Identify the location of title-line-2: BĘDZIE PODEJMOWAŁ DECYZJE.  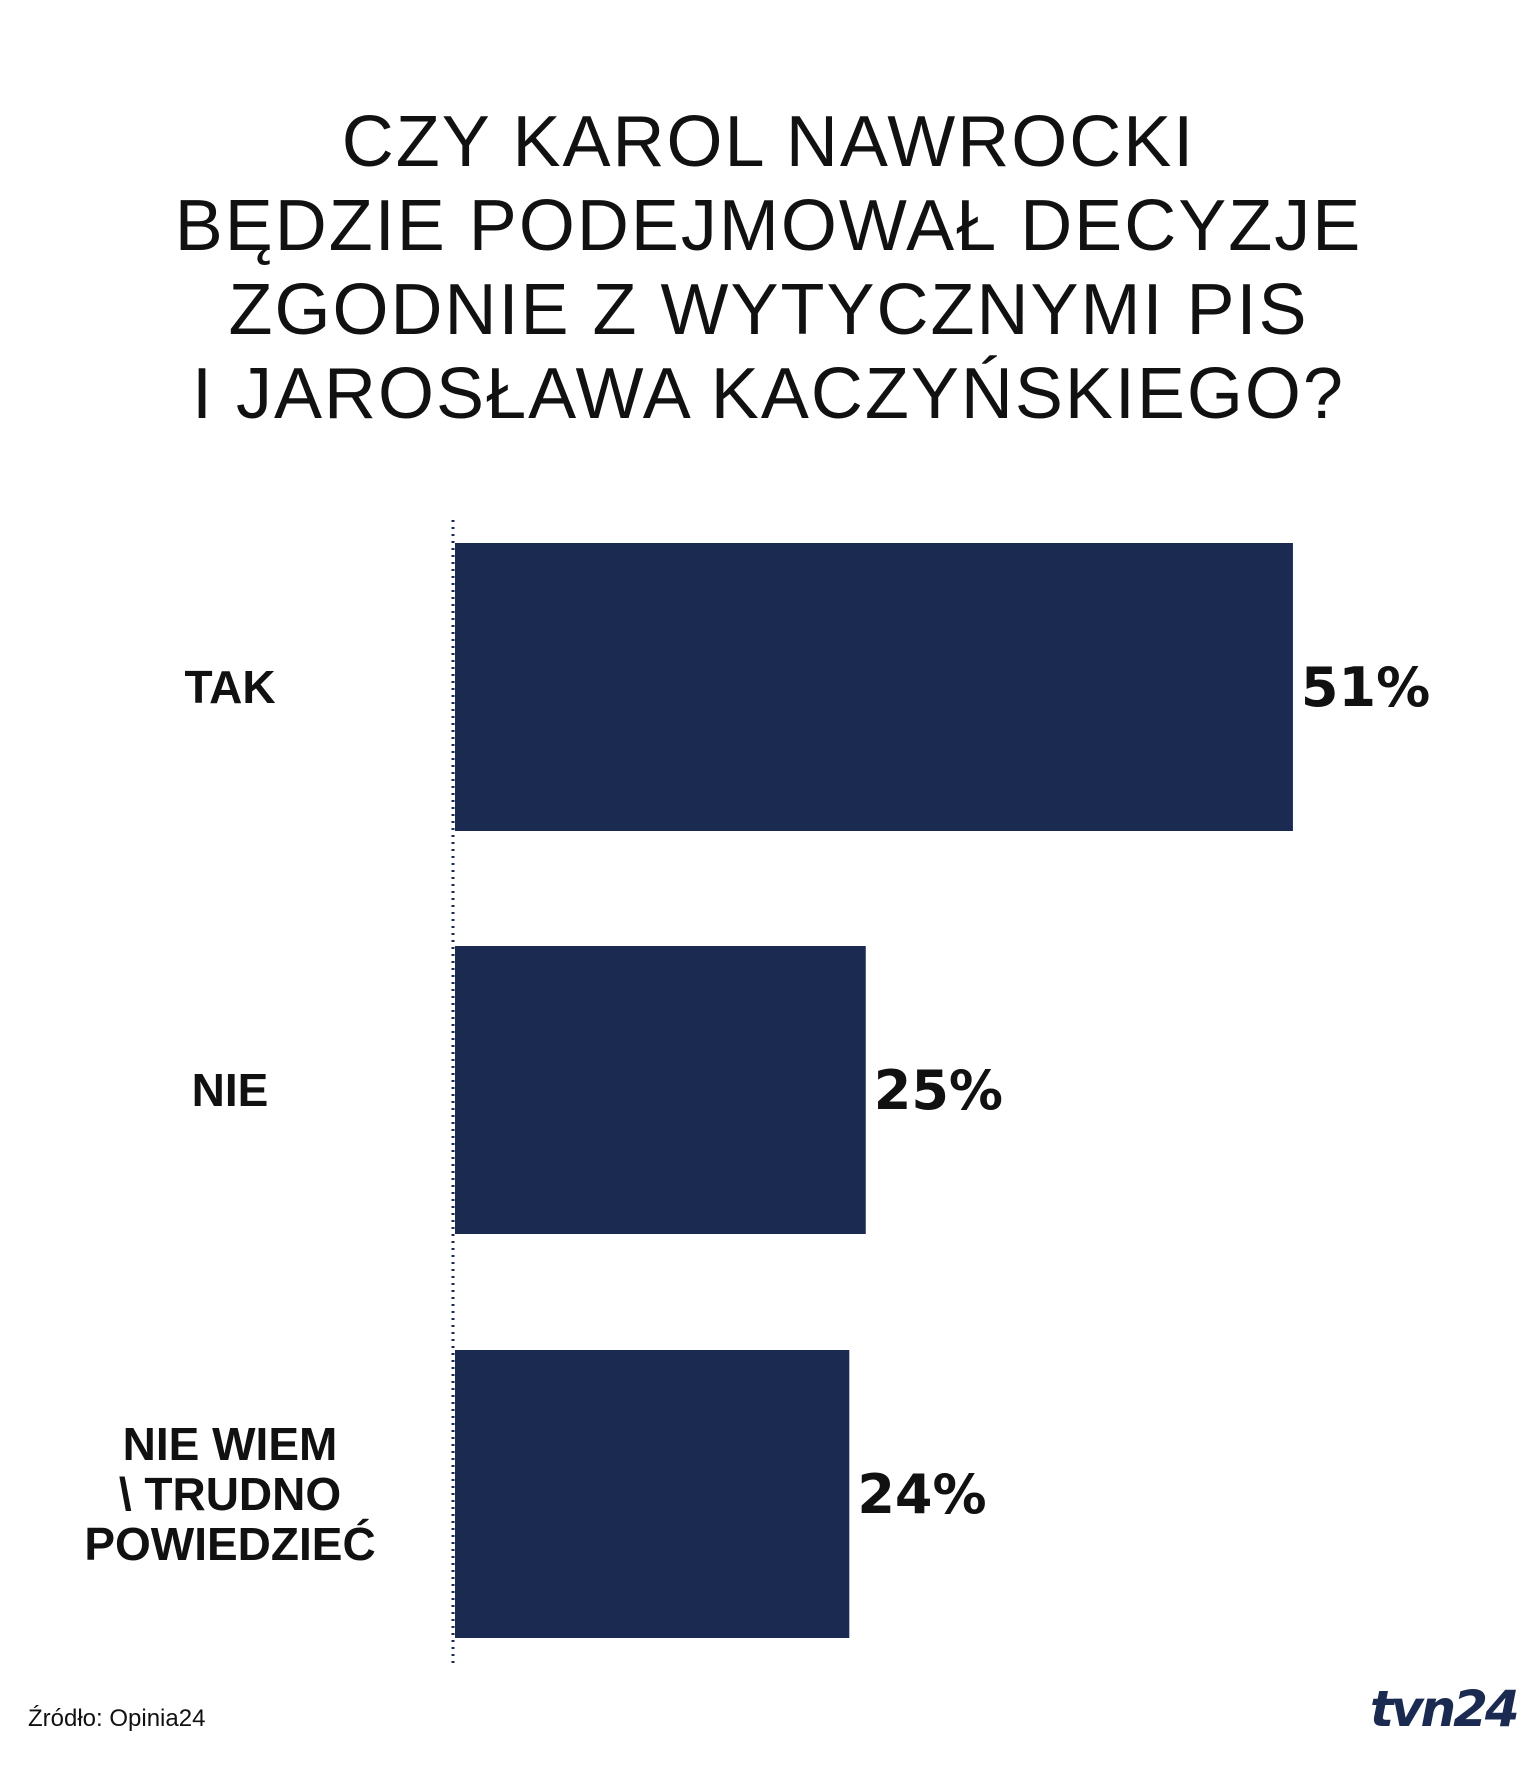
(768, 226).